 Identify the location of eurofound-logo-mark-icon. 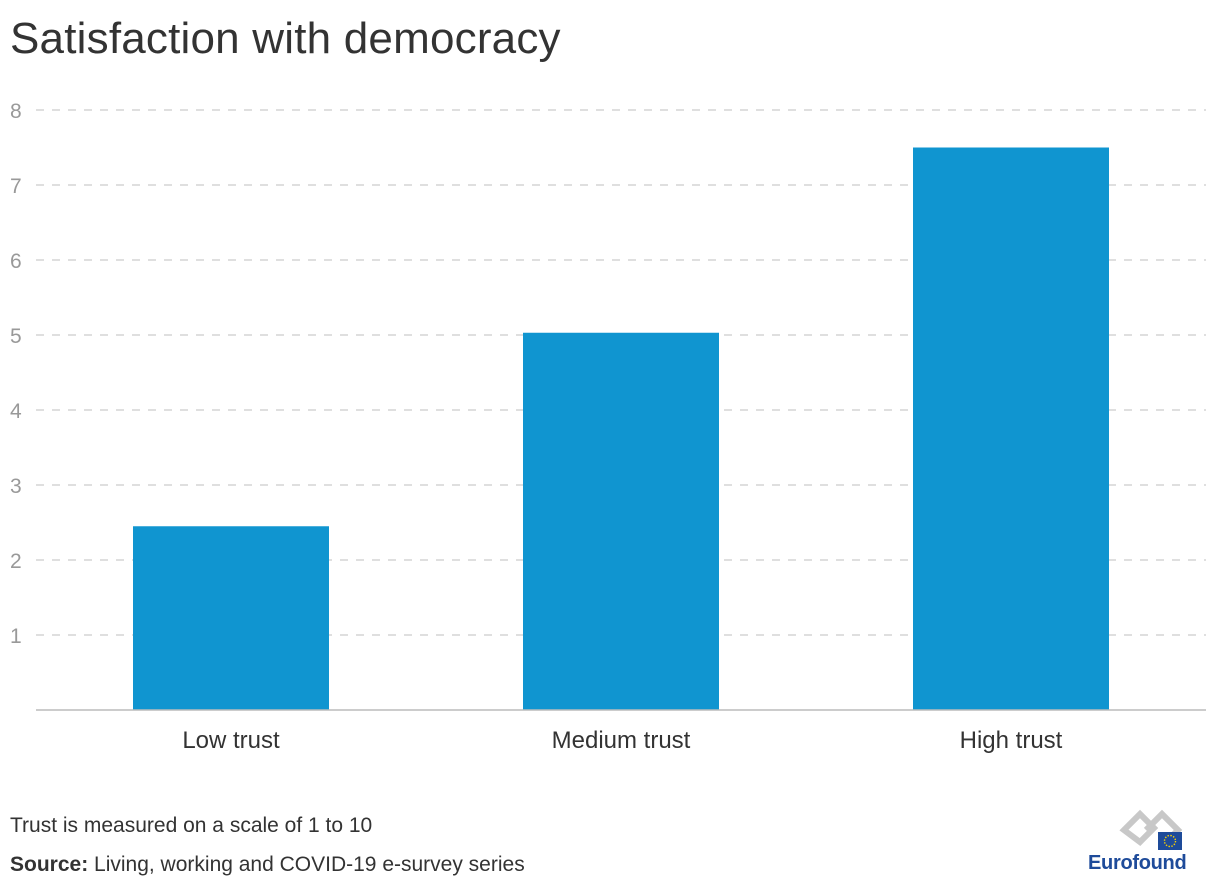
(1151, 829).